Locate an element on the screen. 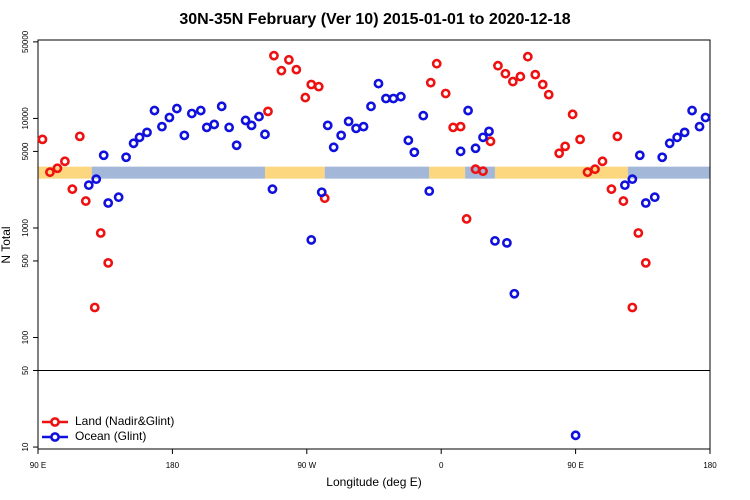 The image size is (750, 500). x-tick-label: 90 E is located at coordinates (575, 465).